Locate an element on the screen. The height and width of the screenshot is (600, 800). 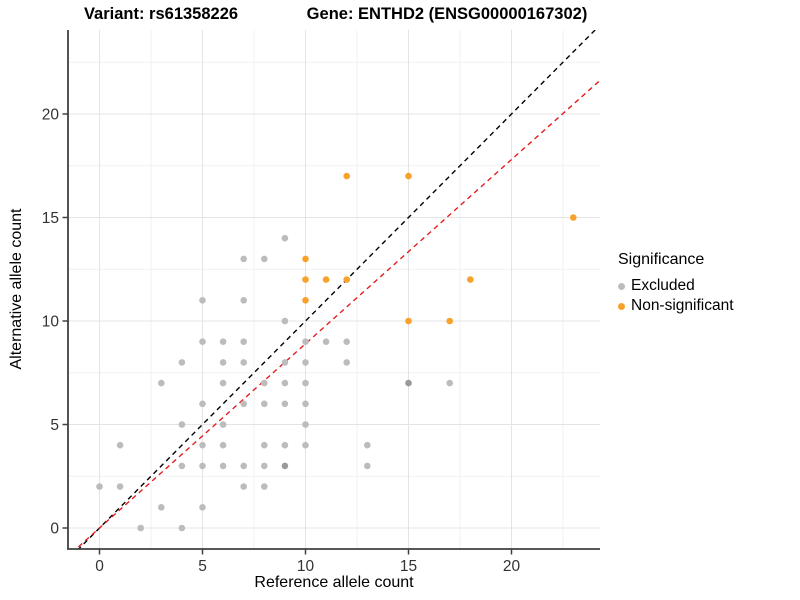
legend-title: Significance is located at coordinates (661, 259).